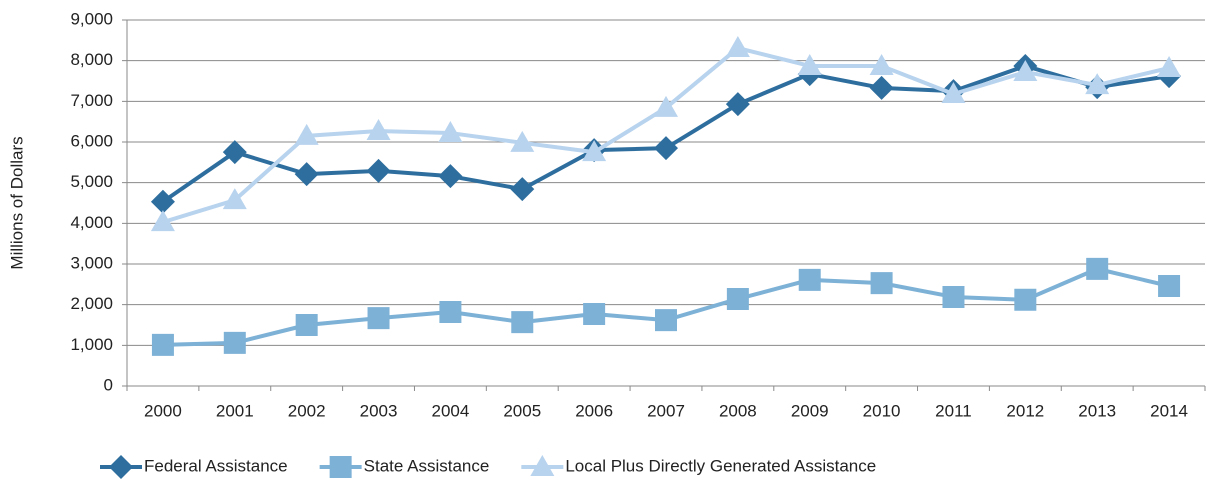 The image size is (1206, 488). Describe the element at coordinates (16, 202) in the screenshot. I see `y-axis-label: Millions of Dollars` at that location.